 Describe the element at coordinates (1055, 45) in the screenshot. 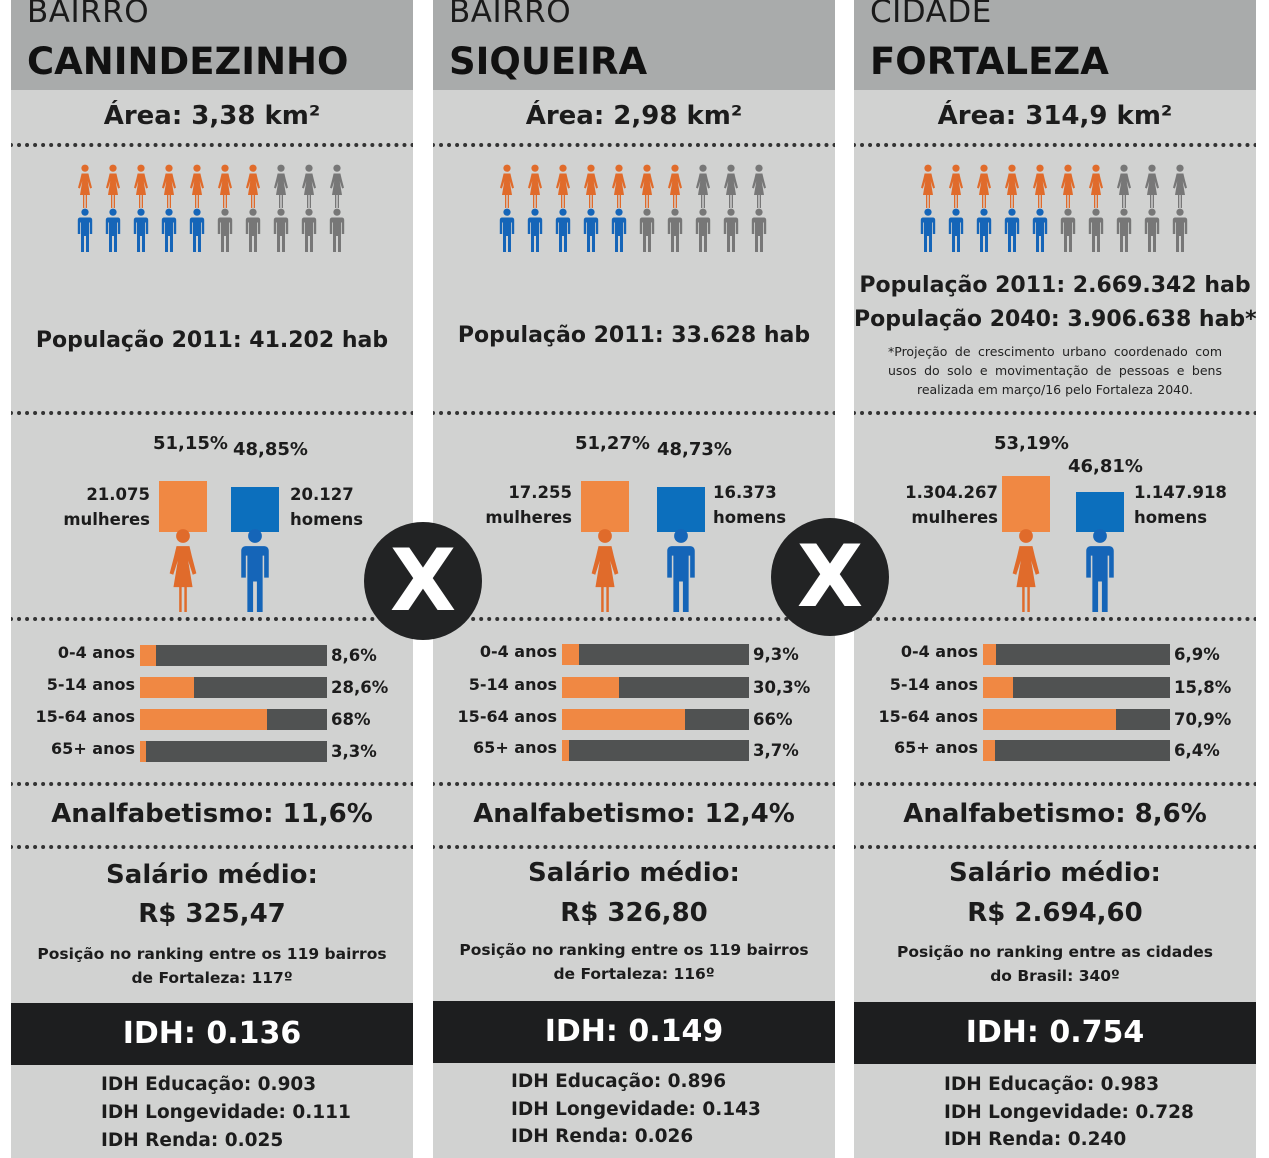

I see `column-header: CIDADE FORTALEZA` at that location.